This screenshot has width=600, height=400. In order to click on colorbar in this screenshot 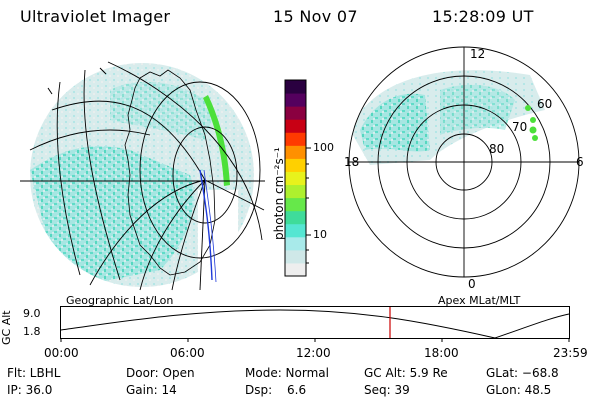, I will do `click(297, 178)`.